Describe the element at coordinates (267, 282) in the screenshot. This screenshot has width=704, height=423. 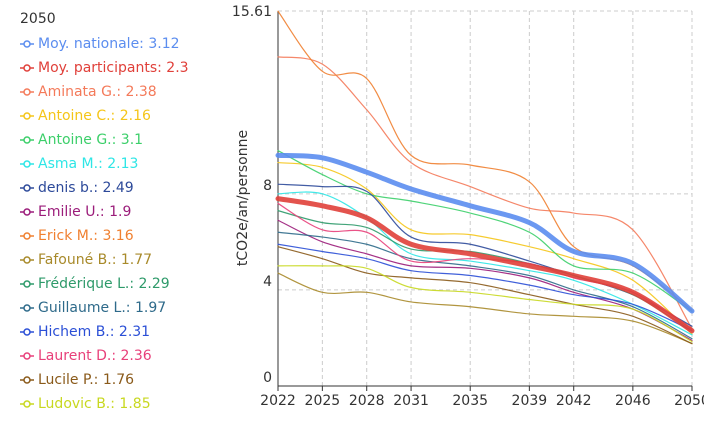
I see `y-tick-label: 4` at that location.